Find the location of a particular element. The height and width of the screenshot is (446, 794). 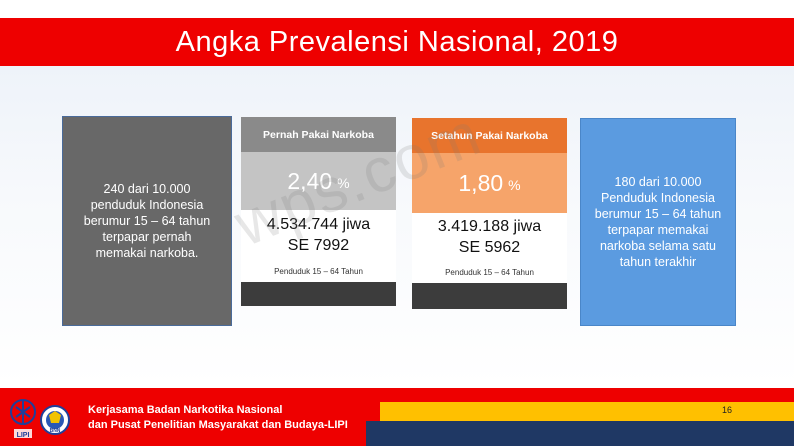

card-se: SE 5962 is located at coordinates (489, 247).